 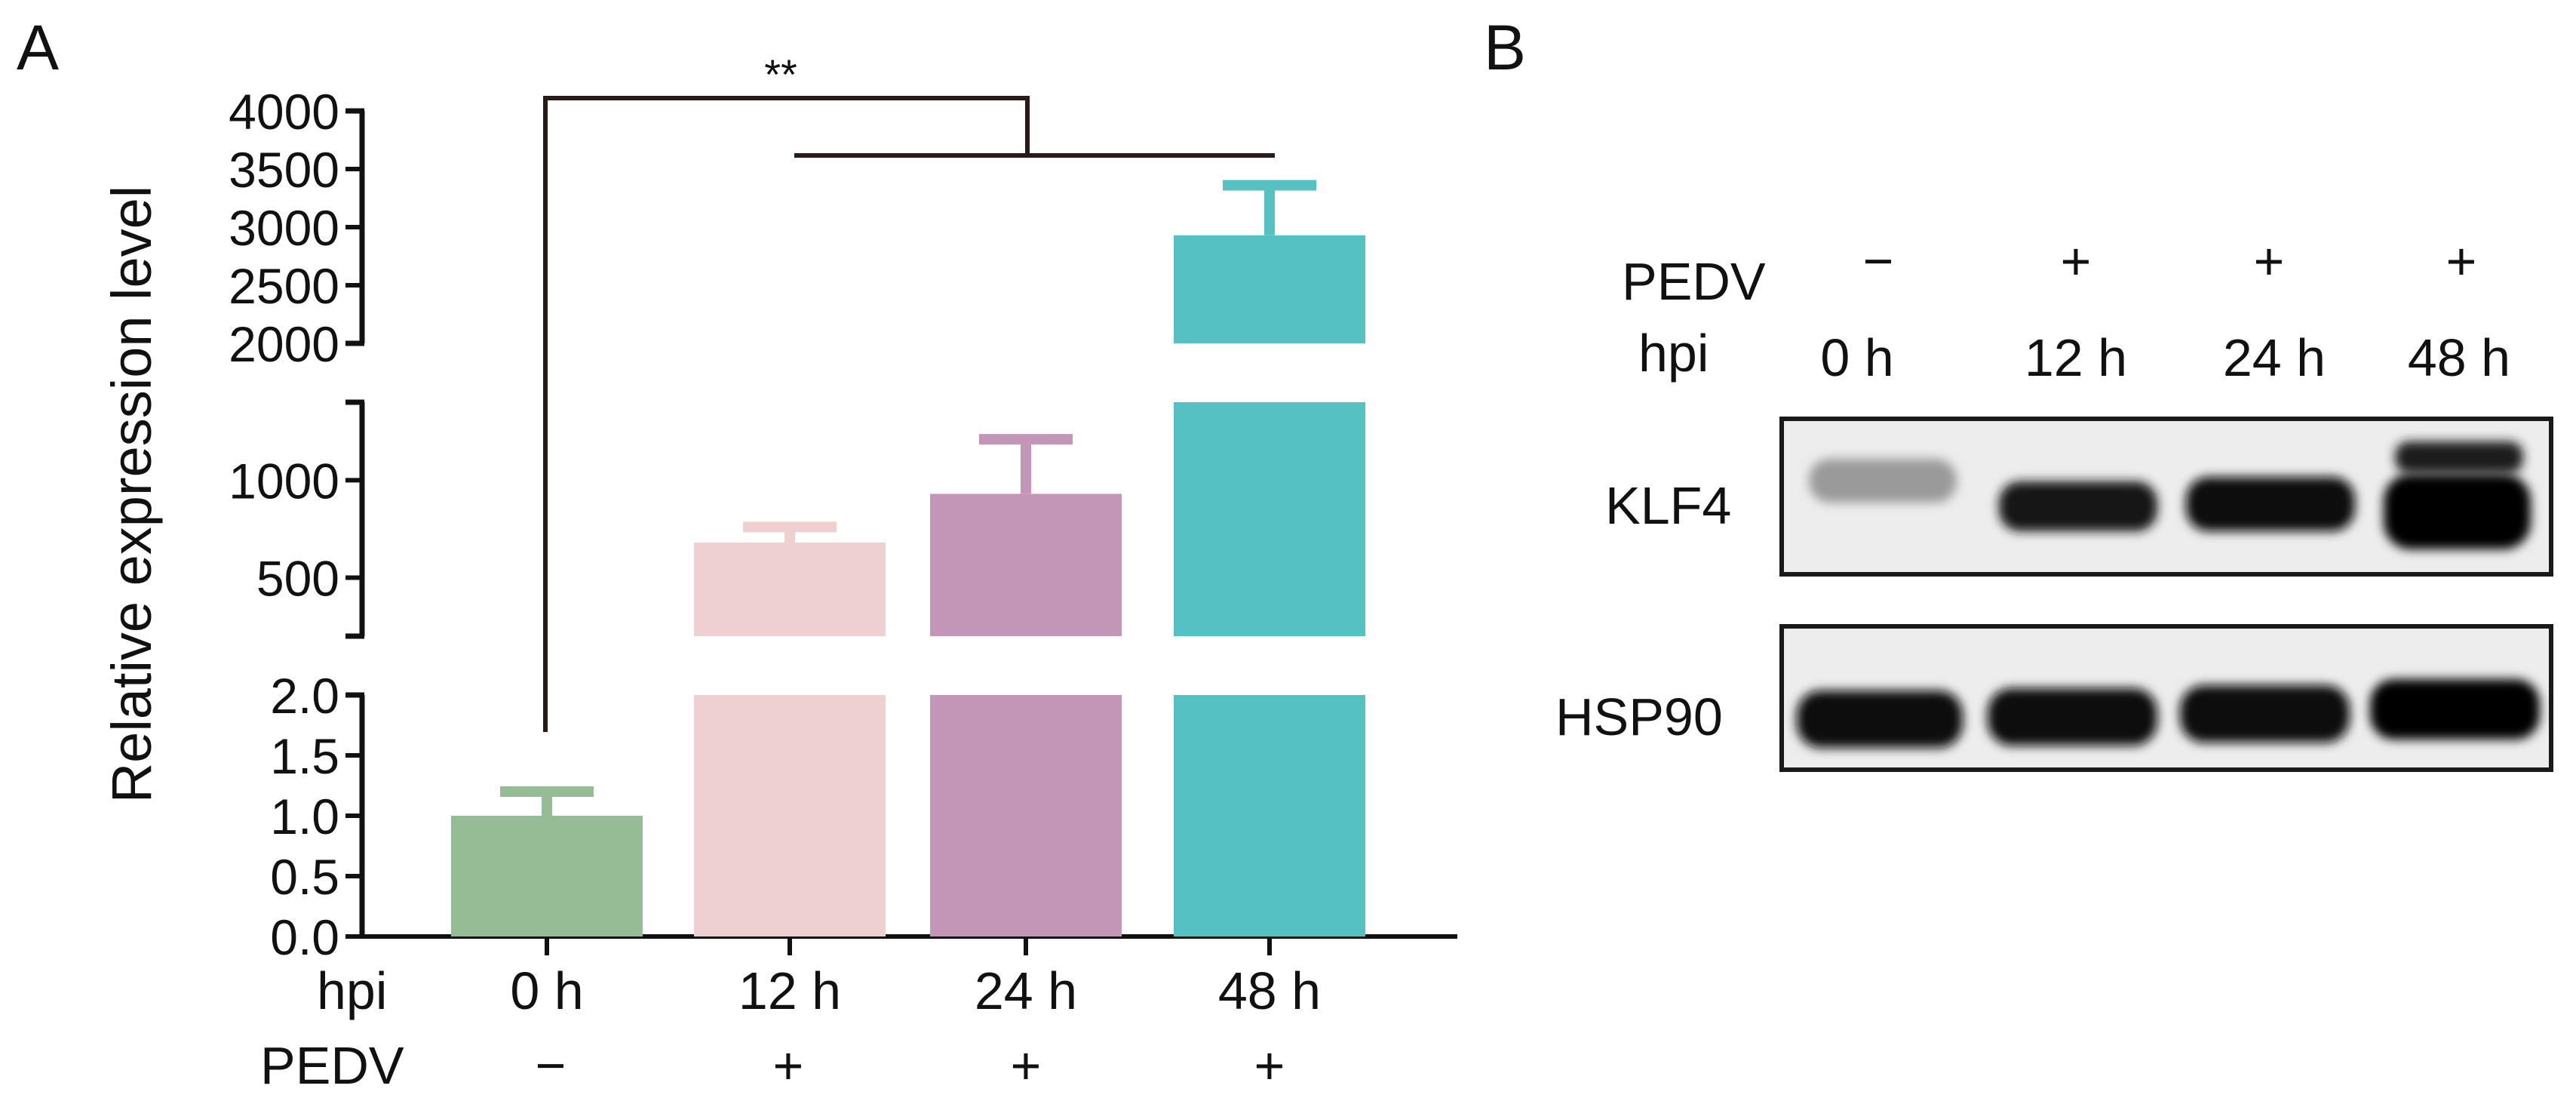 What do you see at coordinates (284, 228) in the screenshot?
I see `y-tick-label-2-2: 3000` at bounding box center [284, 228].